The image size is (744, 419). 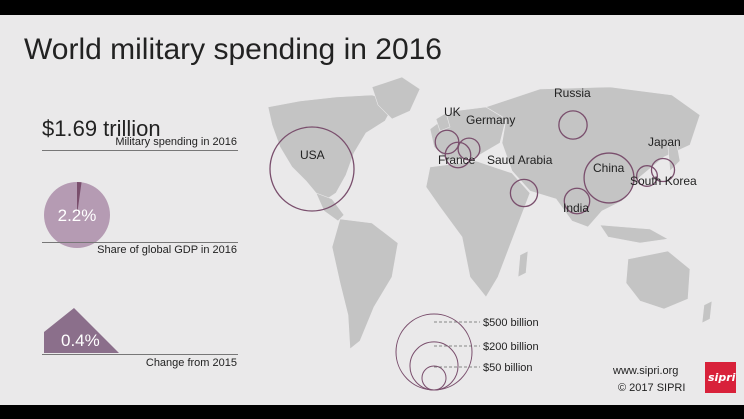 I want to click on bubble-japan, so click(x=663, y=170).